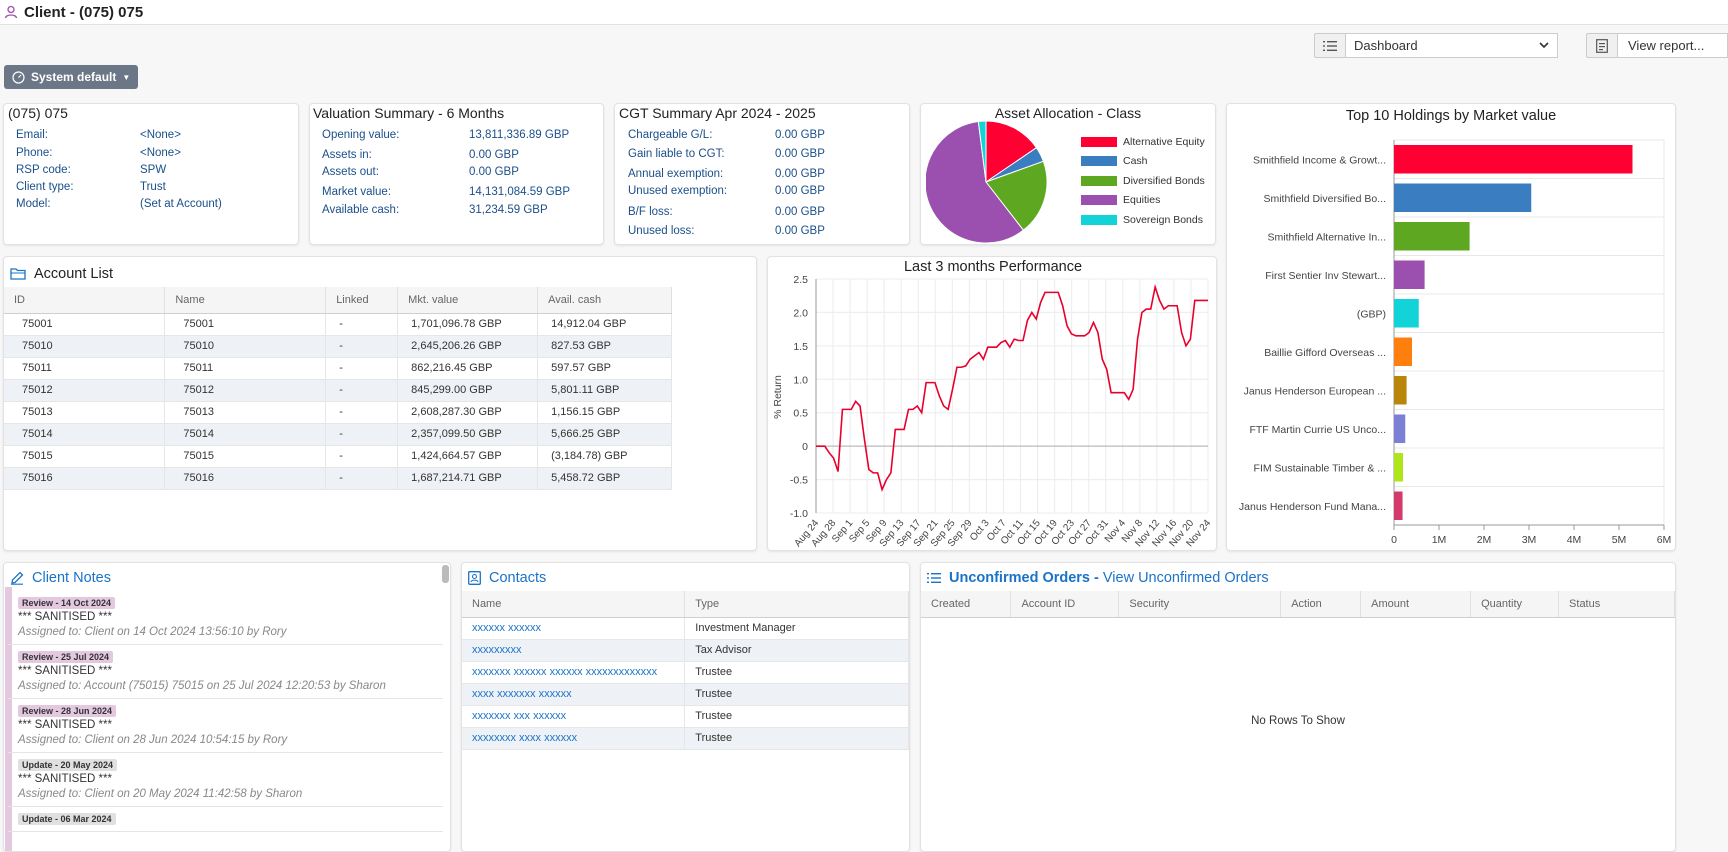 Image resolution: width=1728 pixels, height=852 pixels. What do you see at coordinates (468, 390) in the screenshot?
I see `account-cell: 845,299.00 GBP` at bounding box center [468, 390].